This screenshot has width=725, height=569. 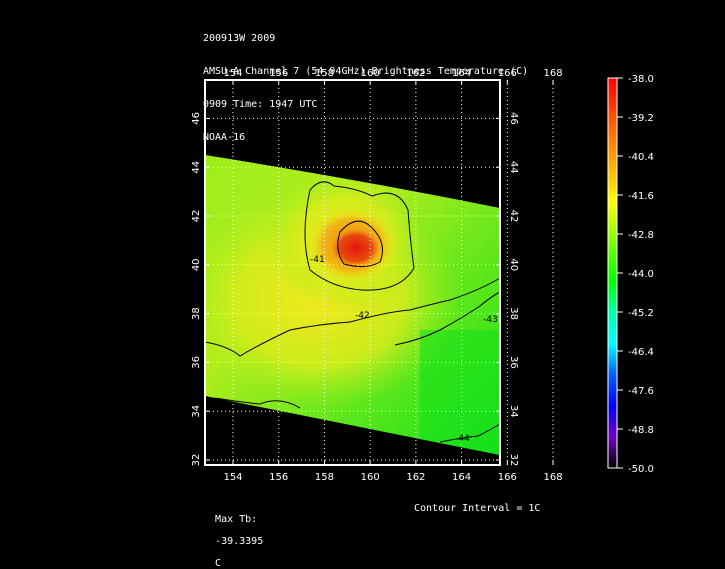 I want to click on lat-tick-left-34: 34, so click(x=196, y=411).